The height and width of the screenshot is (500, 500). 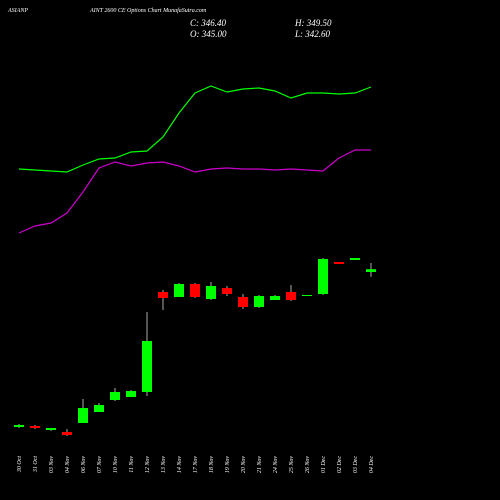 I want to click on x-tick-label: 02 Dec, so click(x=340, y=464).